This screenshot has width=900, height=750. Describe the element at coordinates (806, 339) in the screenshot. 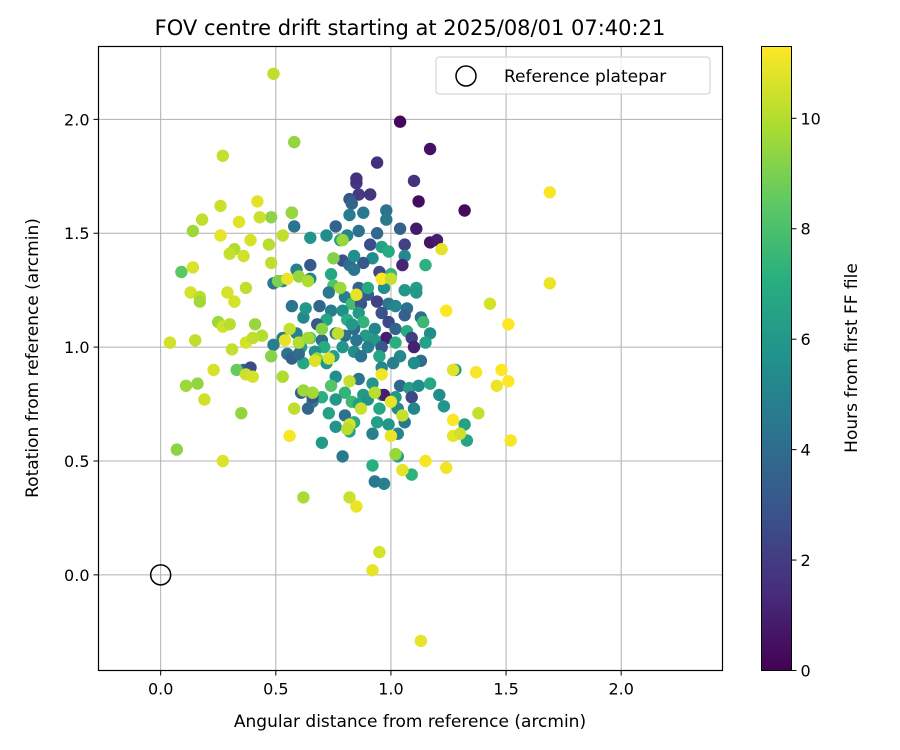

I see `colorbar-tick-label: 6` at that location.